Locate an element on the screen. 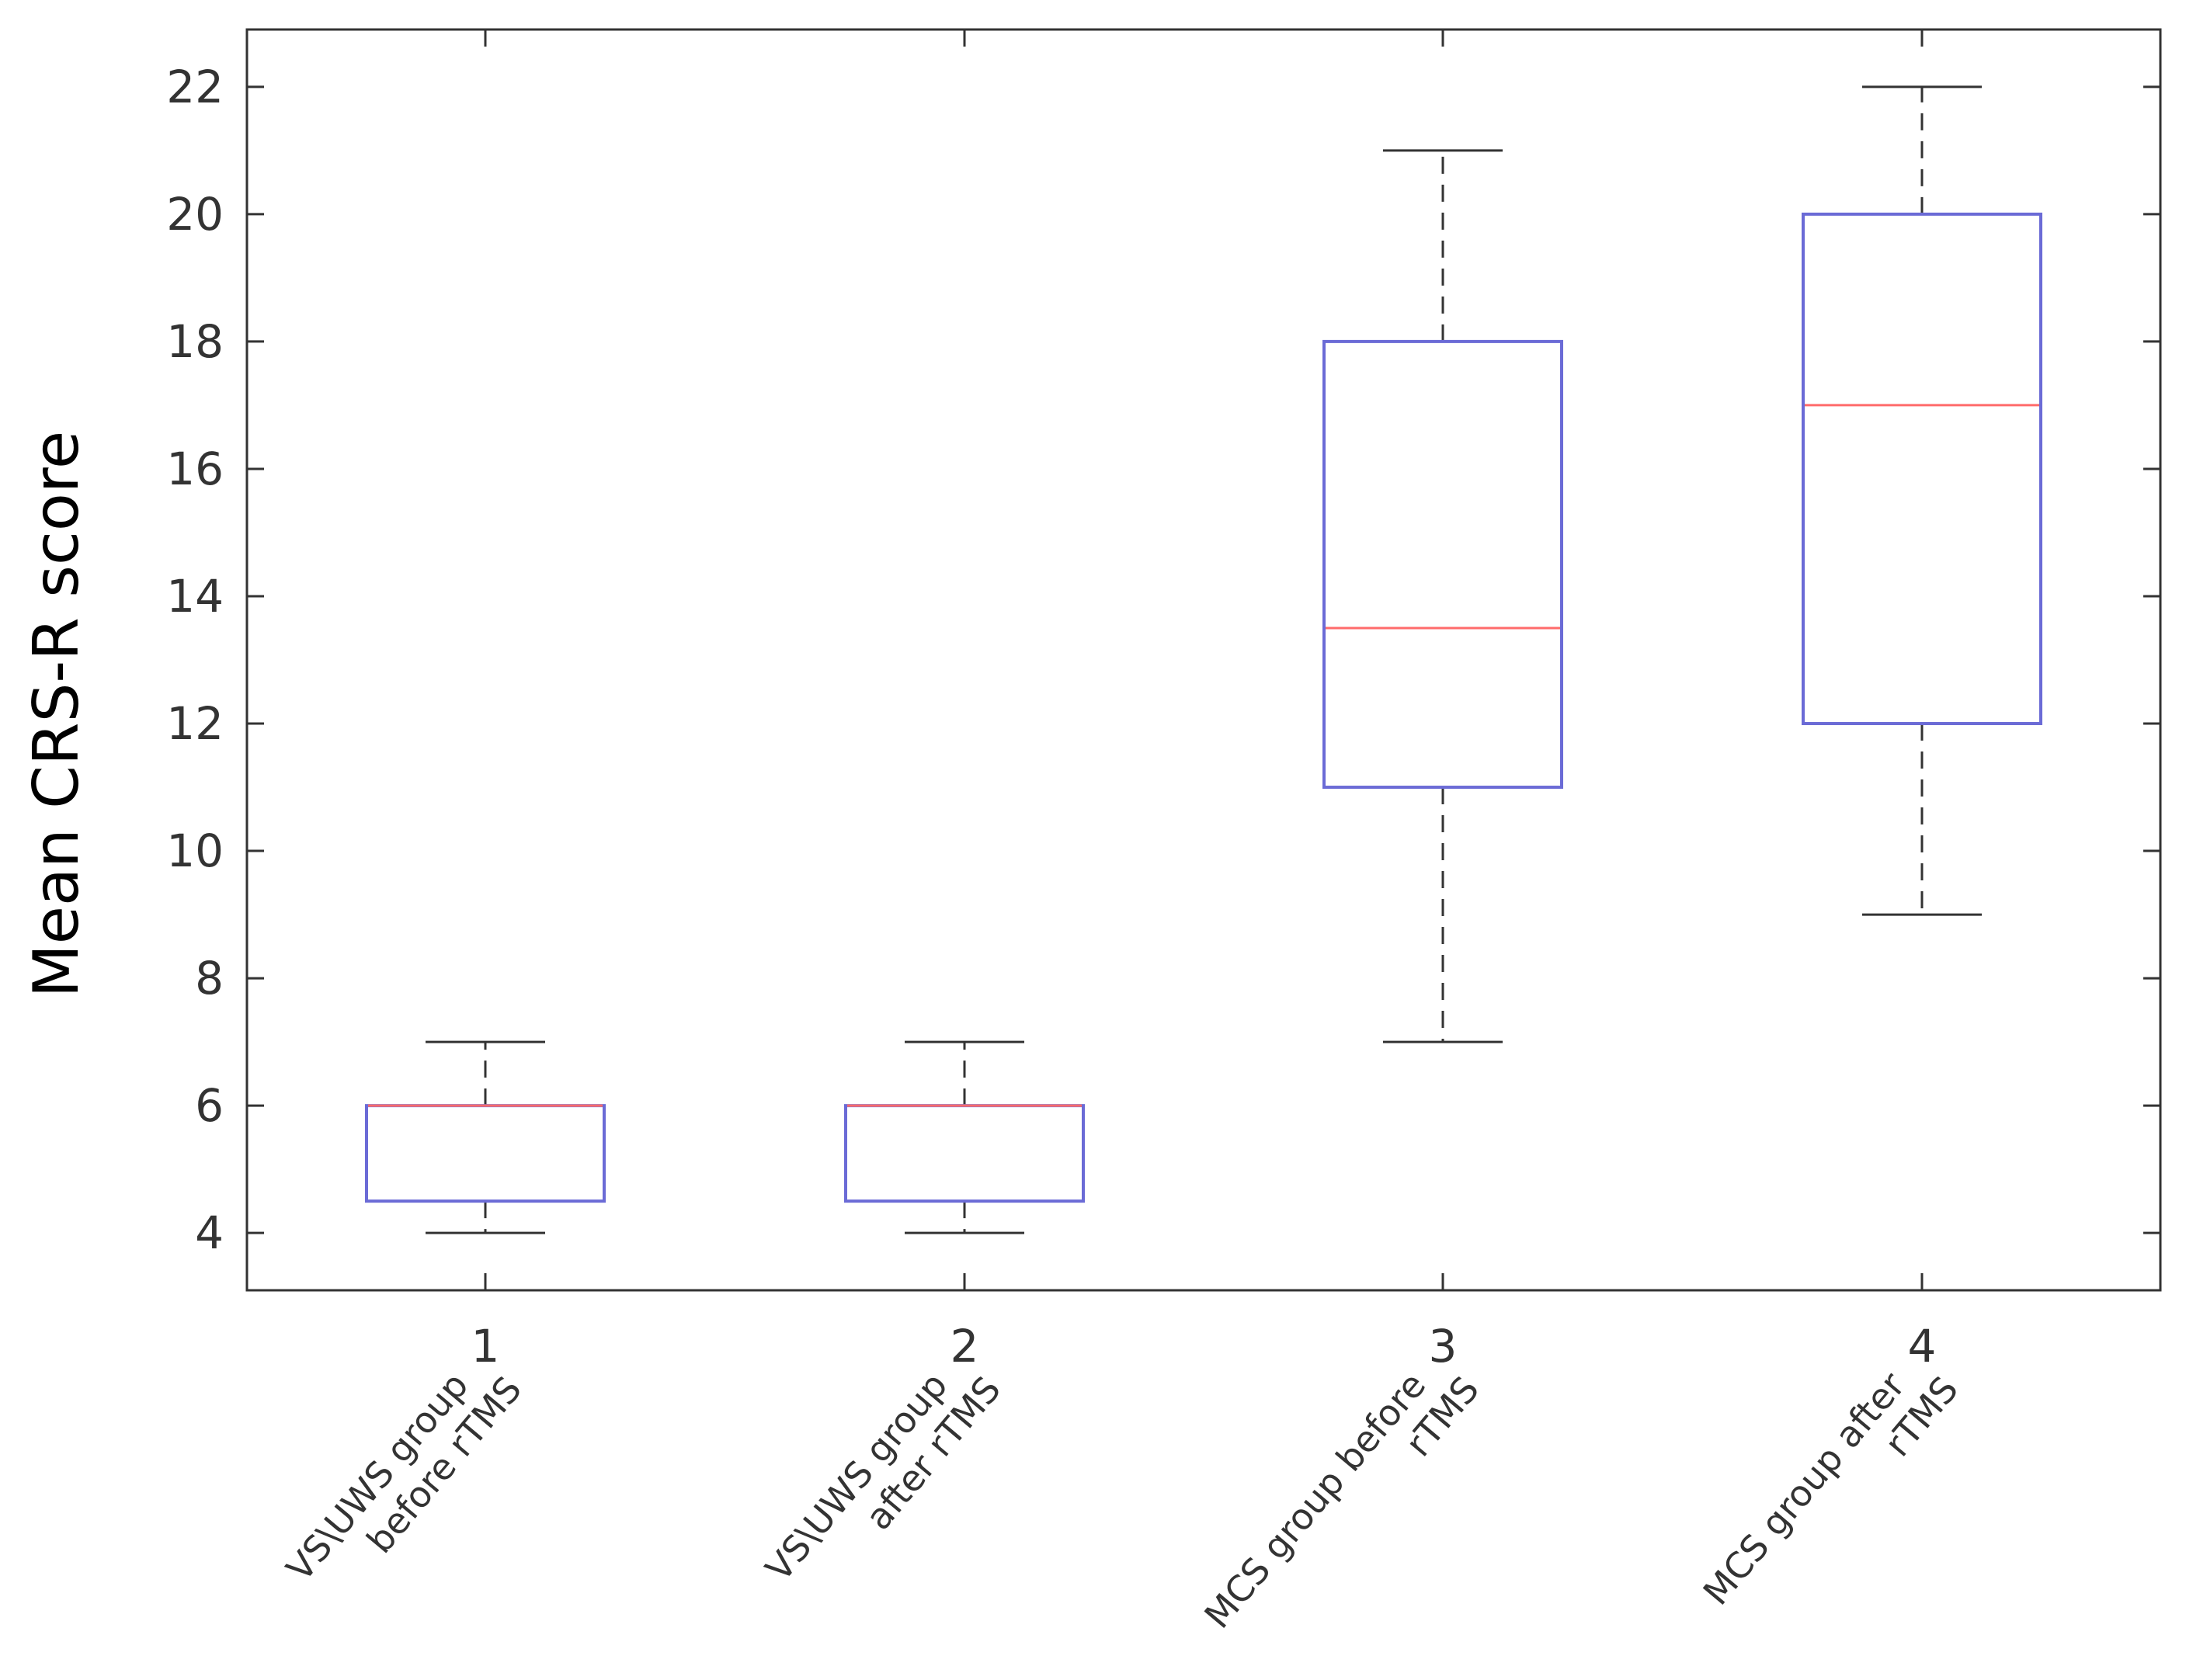 This screenshot has height=1680, width=2186. group-label-4: MCS group afterrTMS is located at coordinates (1831, 1491).